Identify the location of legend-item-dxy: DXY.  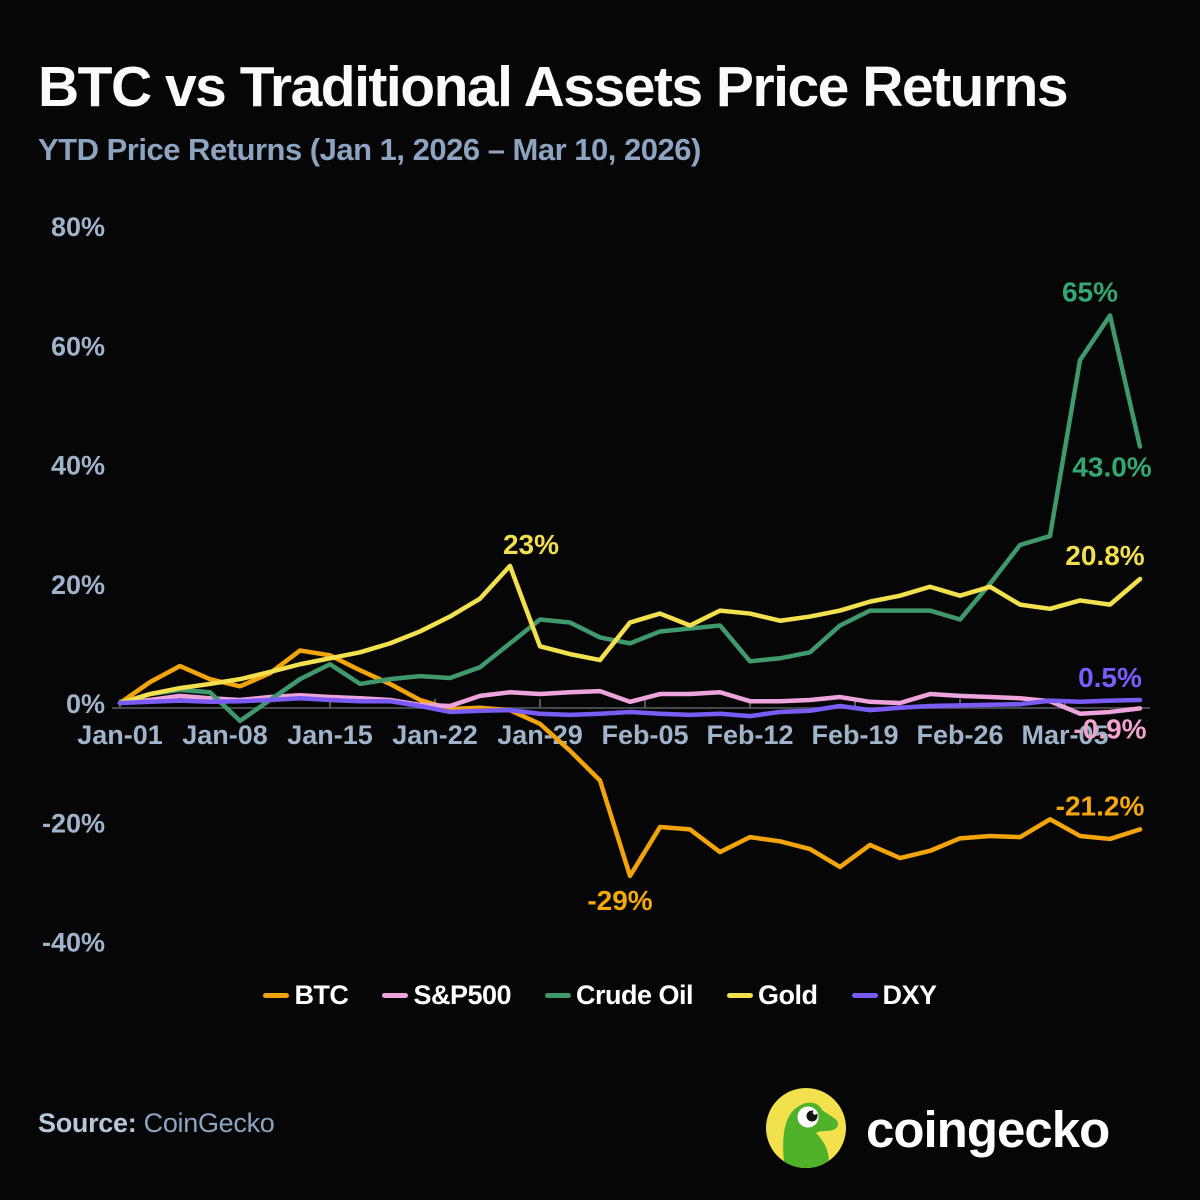
(894, 995).